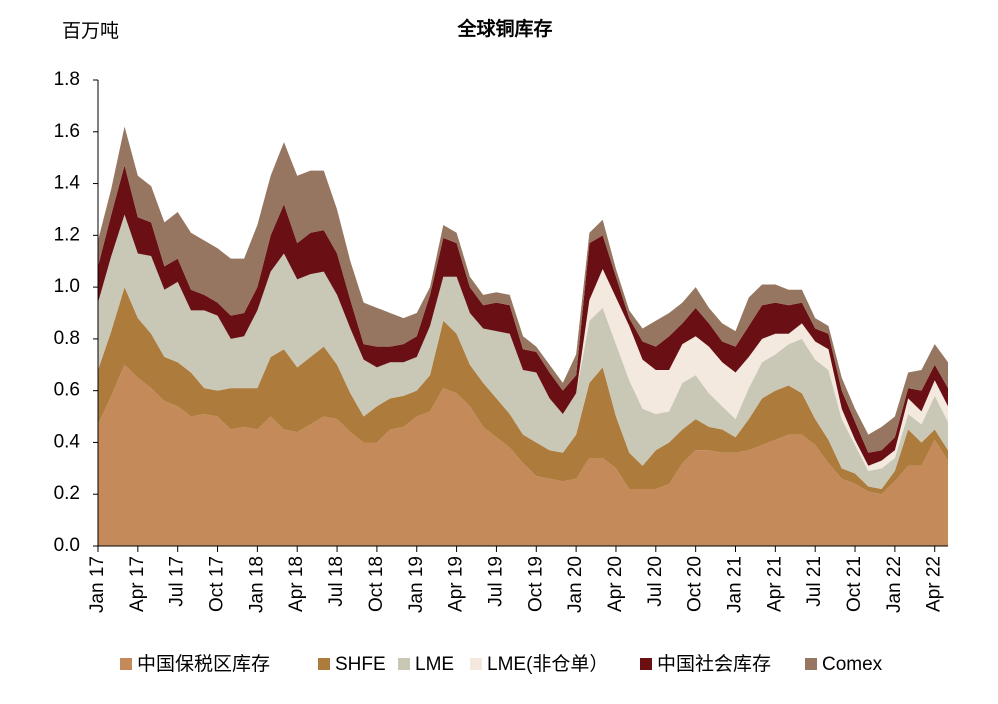  Describe the element at coordinates (336, 581) in the screenshot. I see `x-tick-label: Jul 18` at that location.